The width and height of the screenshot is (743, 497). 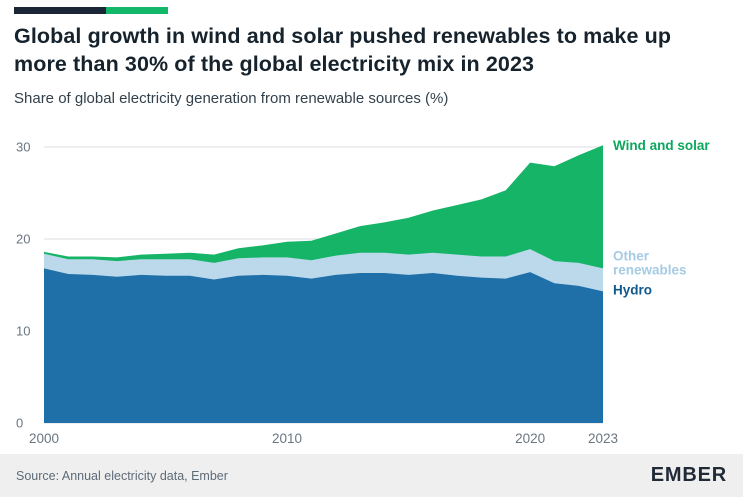 What do you see at coordinates (19, 423) in the screenshot?
I see `y-tick-label: 0` at bounding box center [19, 423].